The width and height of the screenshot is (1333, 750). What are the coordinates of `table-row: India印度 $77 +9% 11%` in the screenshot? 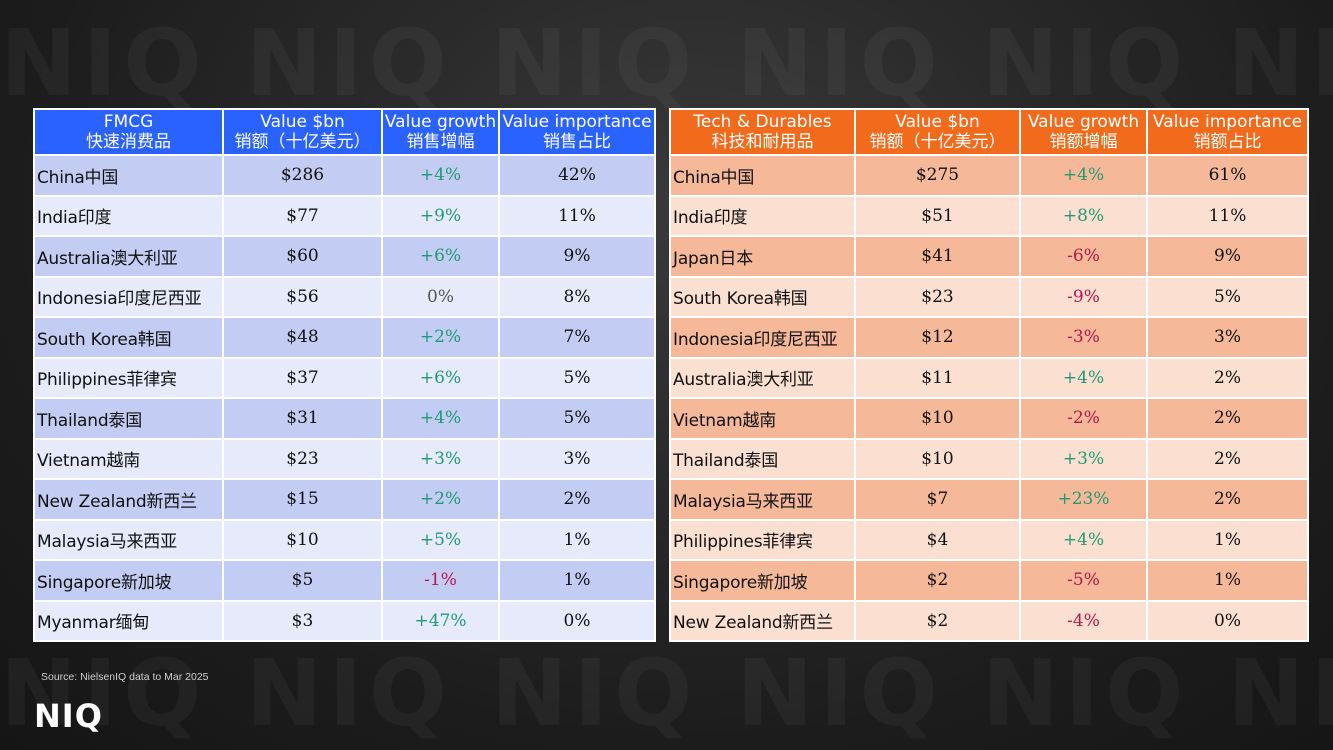 It's located at (344, 215).